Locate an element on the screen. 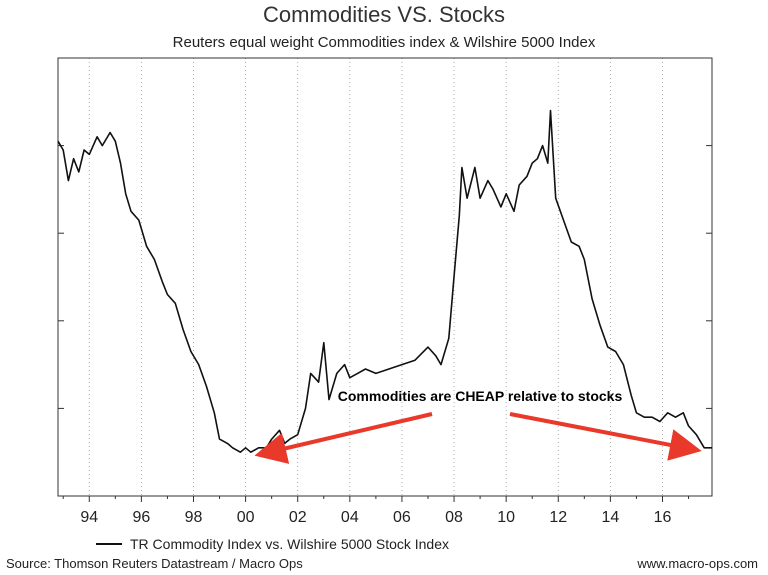  annotation-arrow-right is located at coordinates (605, 436).